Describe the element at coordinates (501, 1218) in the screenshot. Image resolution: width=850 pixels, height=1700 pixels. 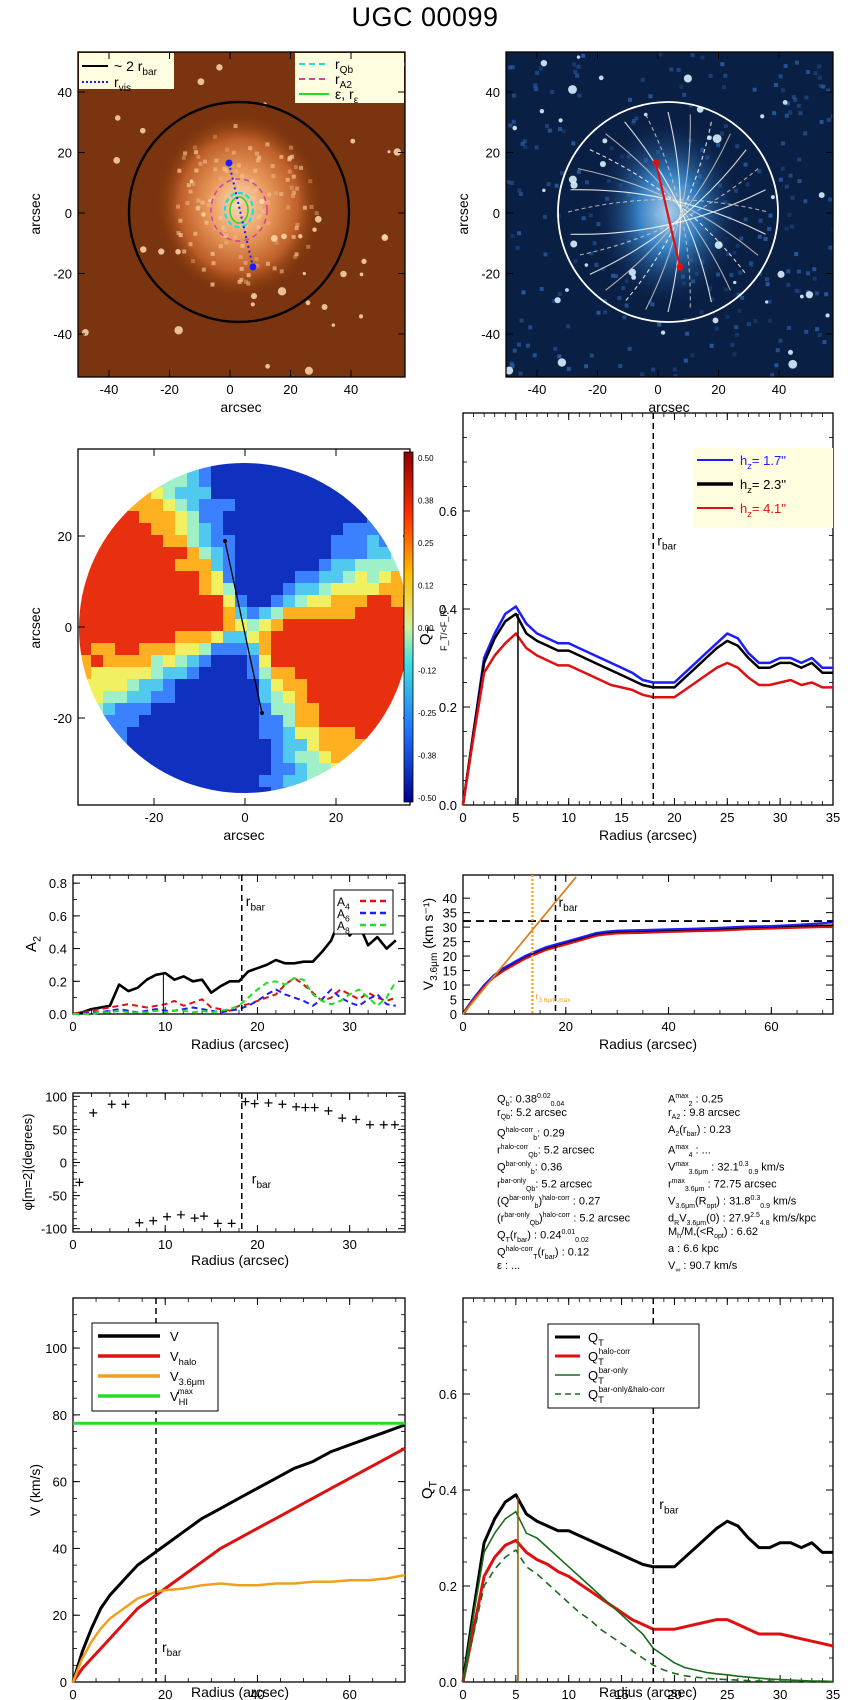
I see `stat-part: (r` at that location.